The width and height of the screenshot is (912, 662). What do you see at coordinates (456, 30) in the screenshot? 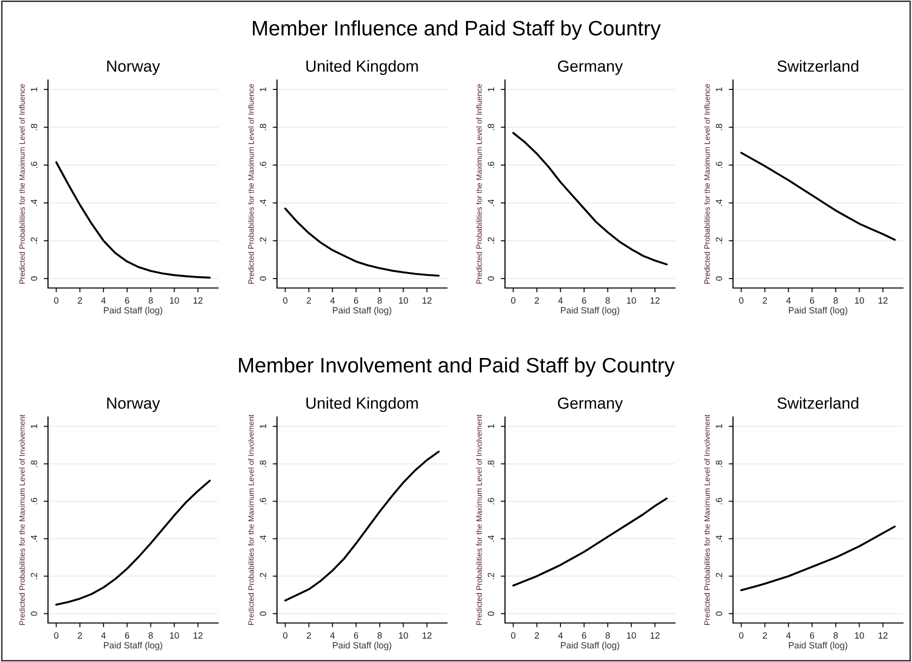
I see `text: Member Influence and Paid Staff by Country` at bounding box center [456, 30].